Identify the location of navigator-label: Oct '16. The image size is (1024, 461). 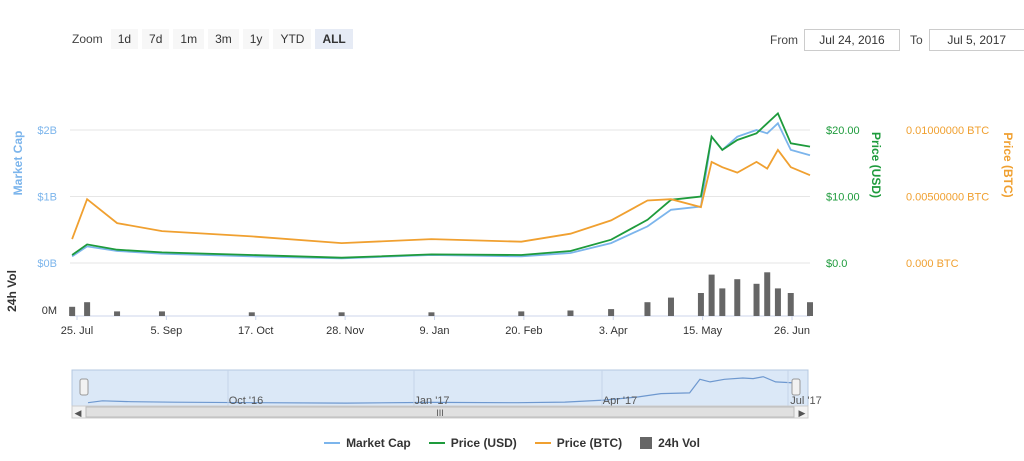
(246, 401).